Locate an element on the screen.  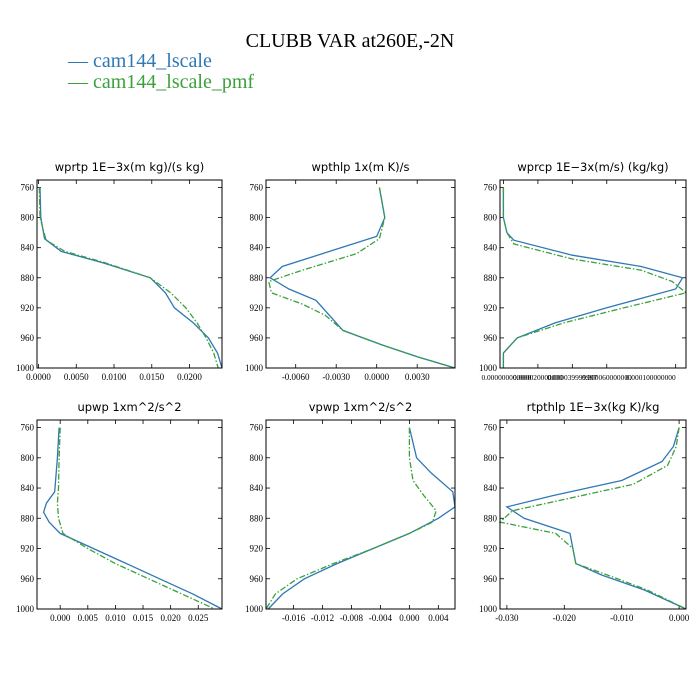
x-tick-label: 0.0030 is located at coordinates (417, 377).